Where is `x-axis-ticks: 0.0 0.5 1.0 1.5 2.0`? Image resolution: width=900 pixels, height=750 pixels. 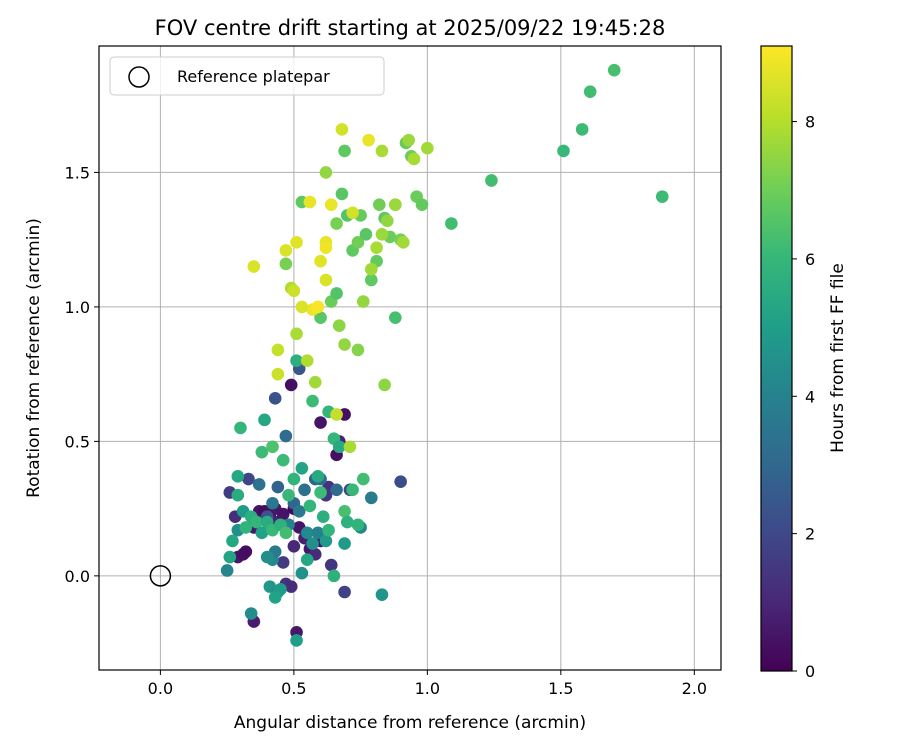
x-axis-ticks: 0.0 0.5 1.0 1.5 2.0 is located at coordinates (427, 684).